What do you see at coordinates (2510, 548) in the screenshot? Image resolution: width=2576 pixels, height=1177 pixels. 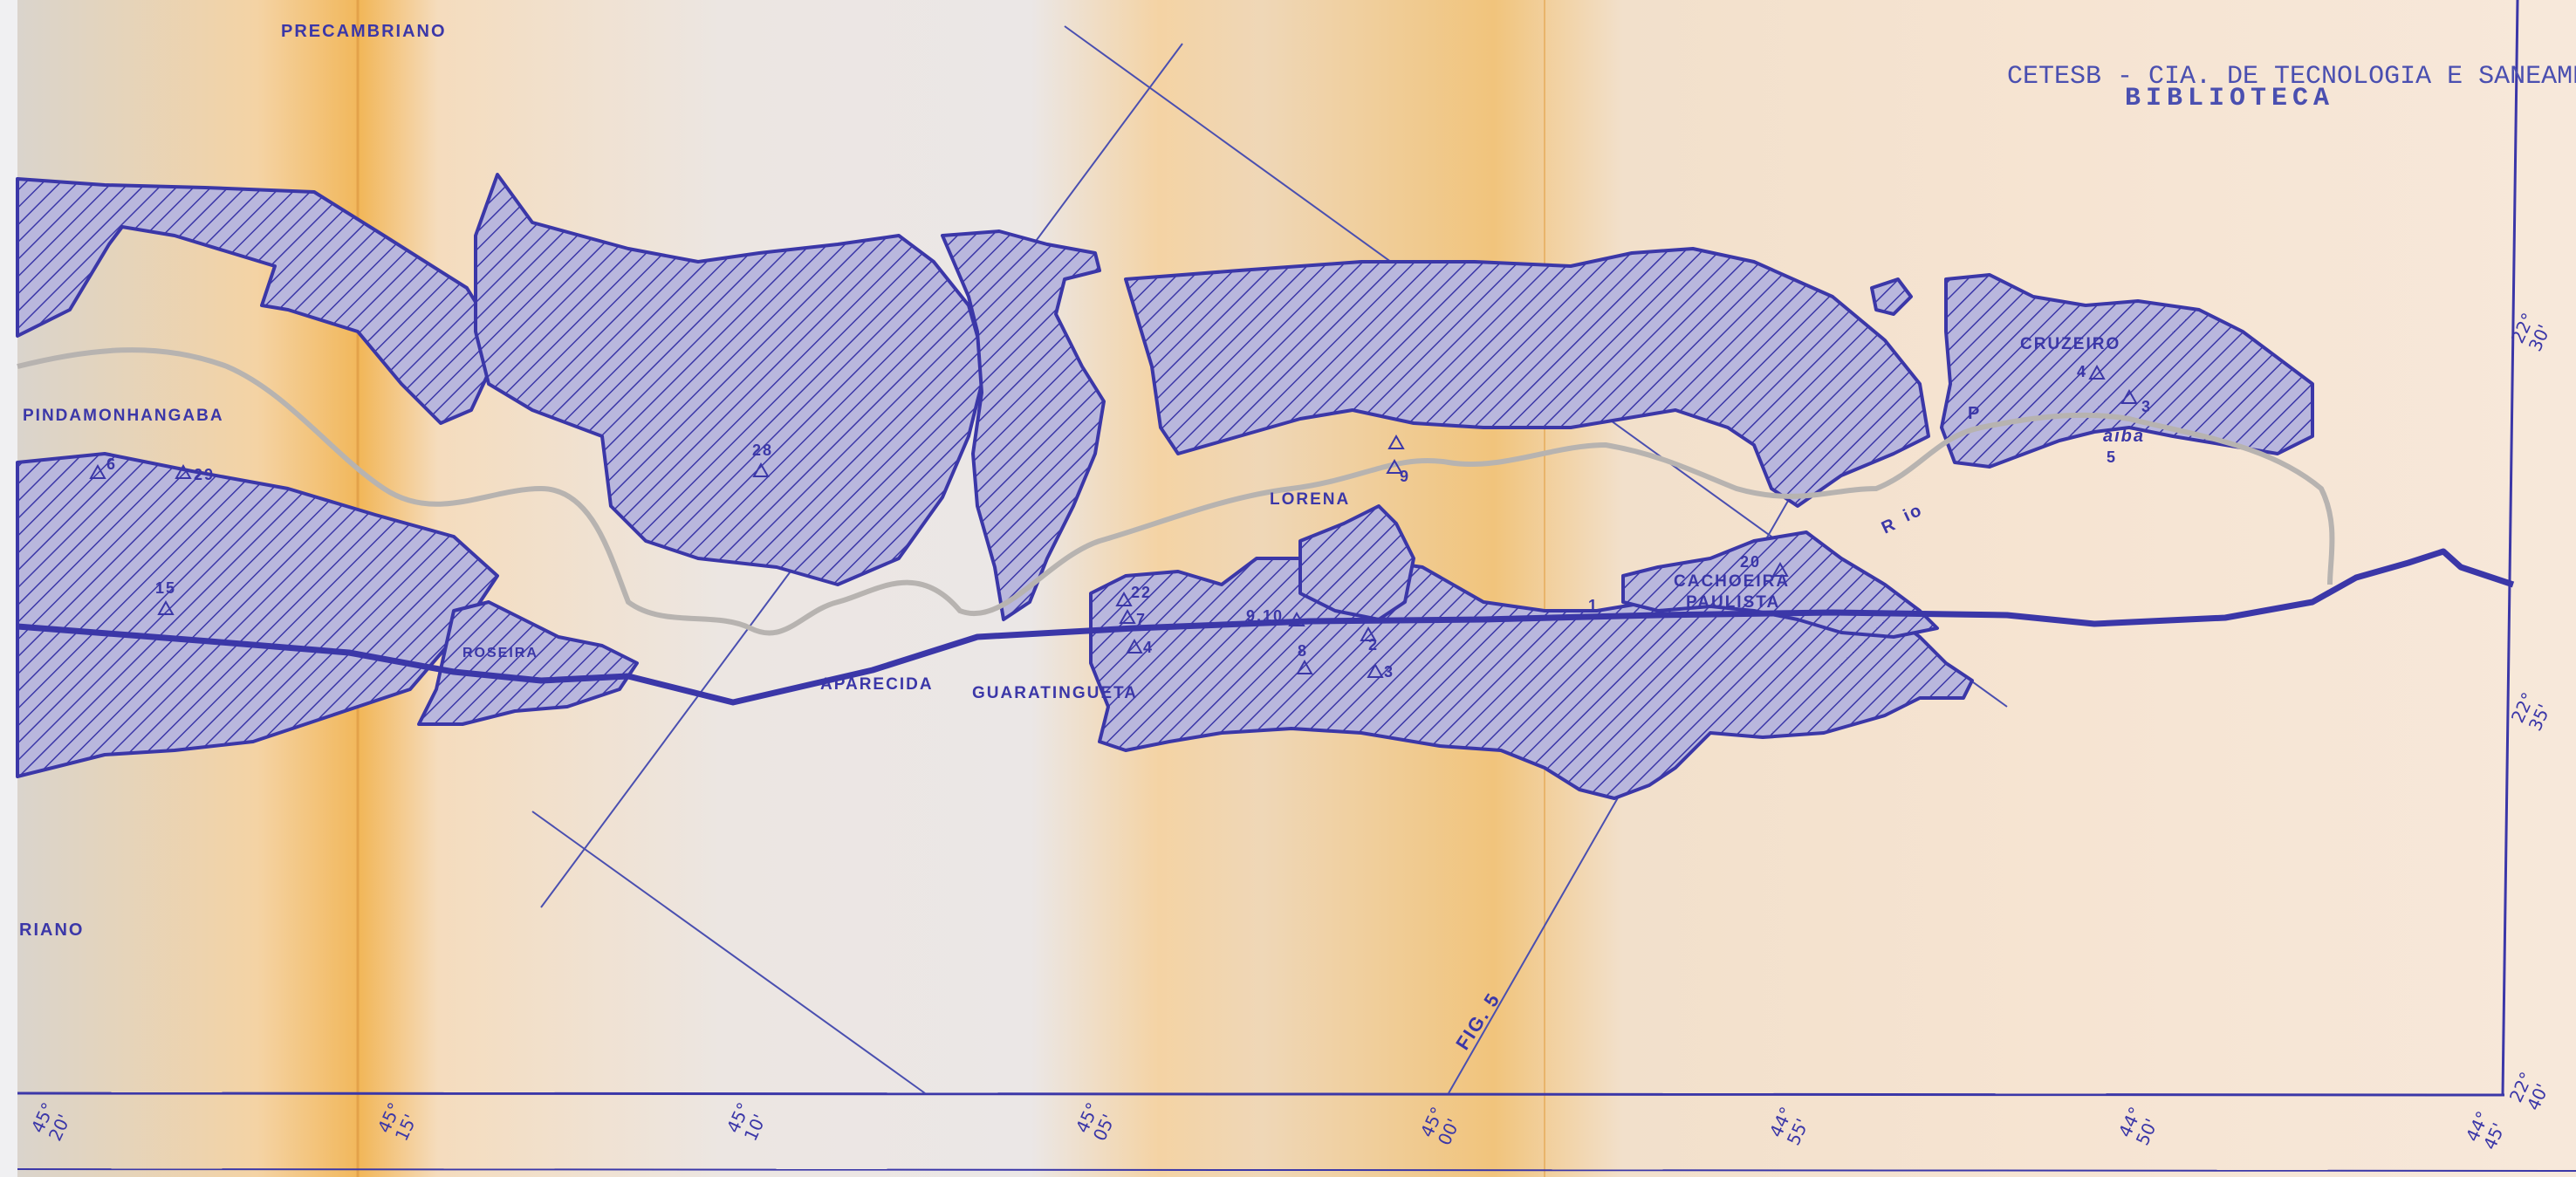 I see `frame-right` at bounding box center [2510, 548].